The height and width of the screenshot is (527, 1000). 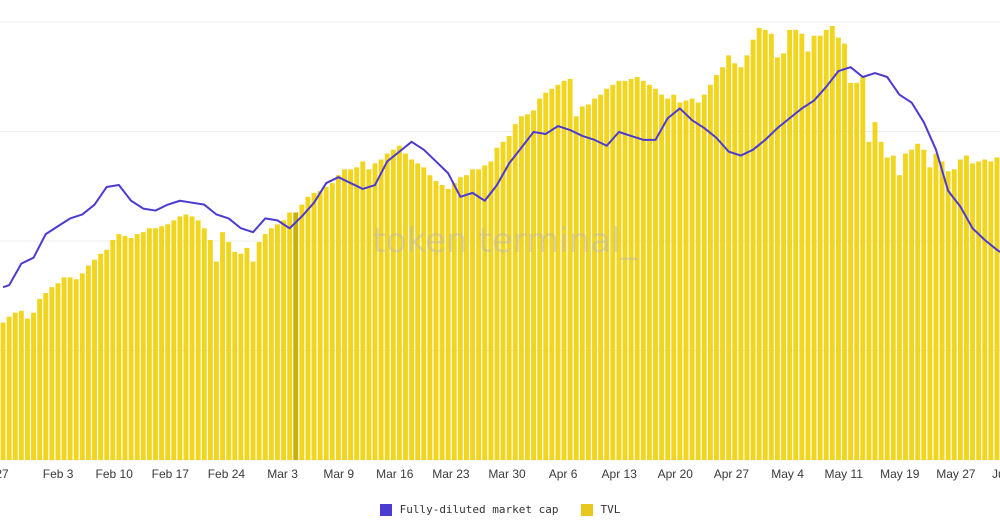 I want to click on legend-item-fdmc: Fully-diluted market cap, so click(x=469, y=509).